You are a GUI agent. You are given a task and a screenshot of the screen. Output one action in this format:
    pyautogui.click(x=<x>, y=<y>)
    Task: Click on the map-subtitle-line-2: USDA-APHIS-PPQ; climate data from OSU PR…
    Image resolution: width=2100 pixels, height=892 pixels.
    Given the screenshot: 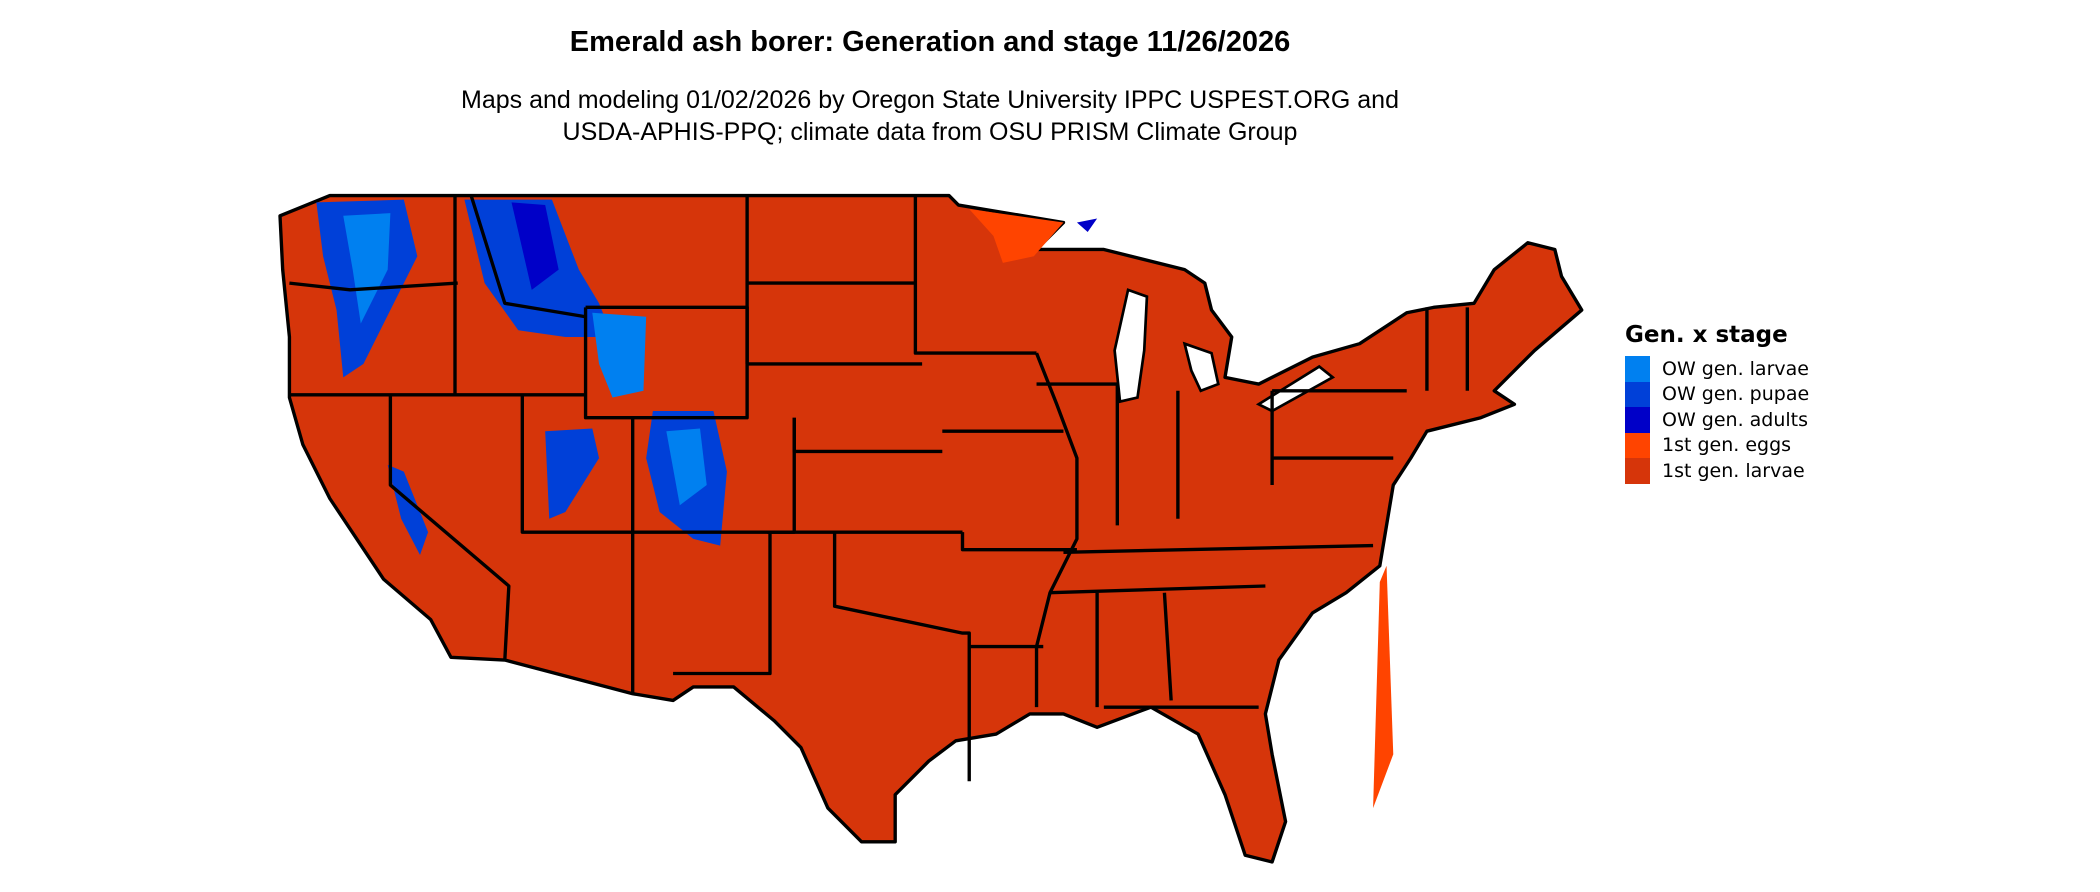 What is the action you would take?
    pyautogui.click(x=930, y=132)
    